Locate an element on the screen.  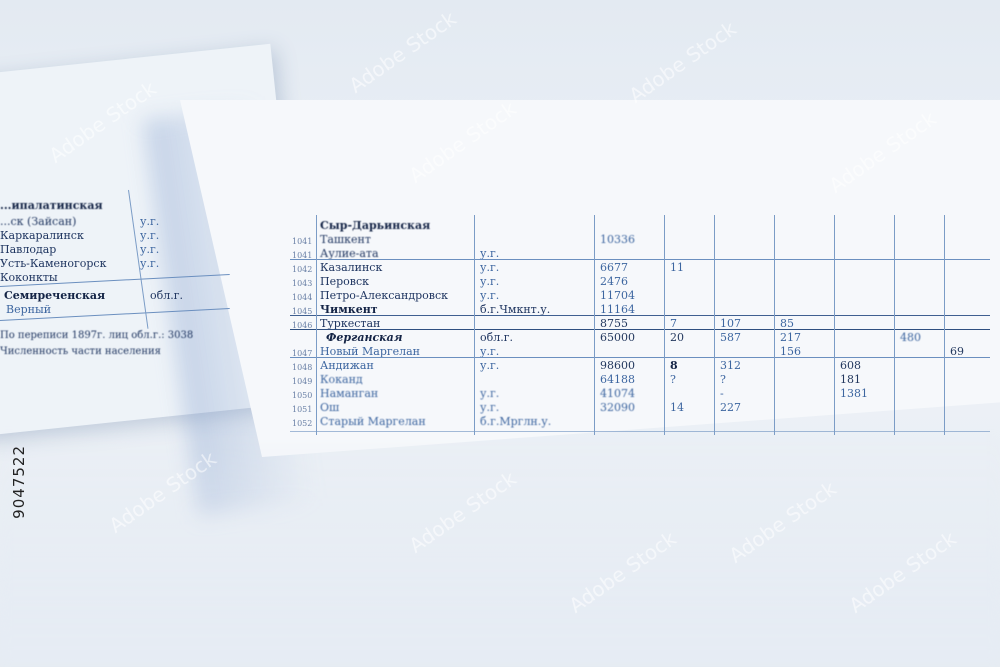
cell: 227 is located at coordinates (730, 407).